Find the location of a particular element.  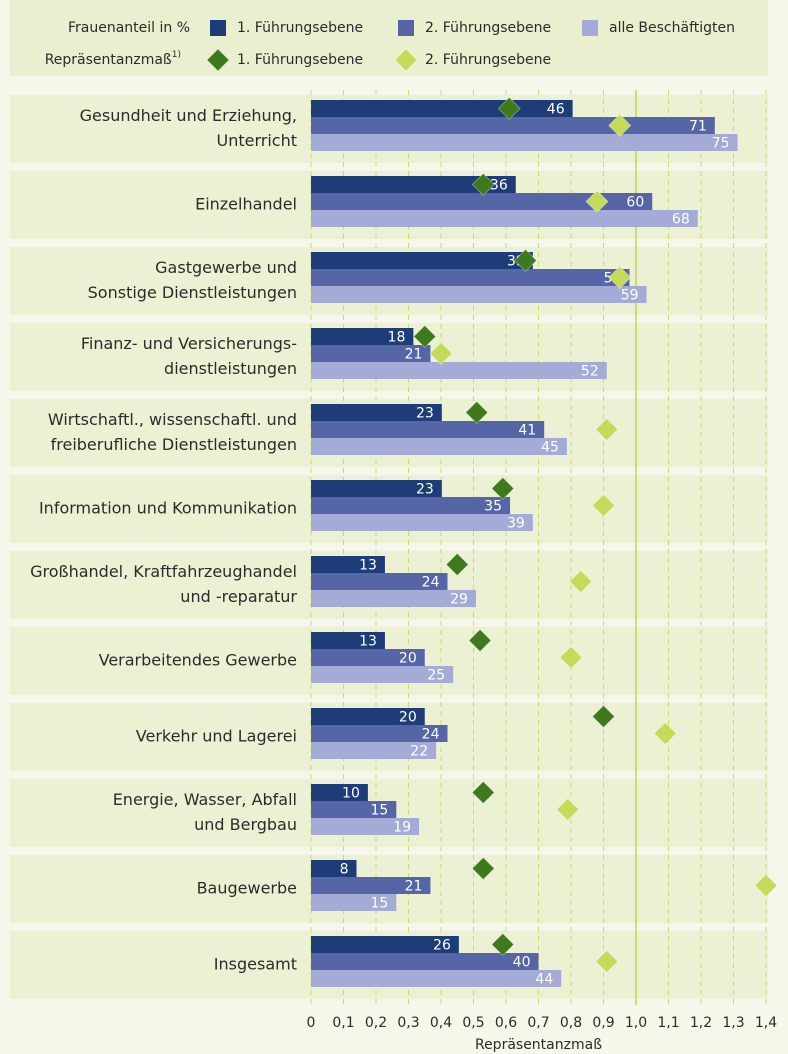

category-label: Verarbeitendes Gewerbe is located at coordinates (198, 660).